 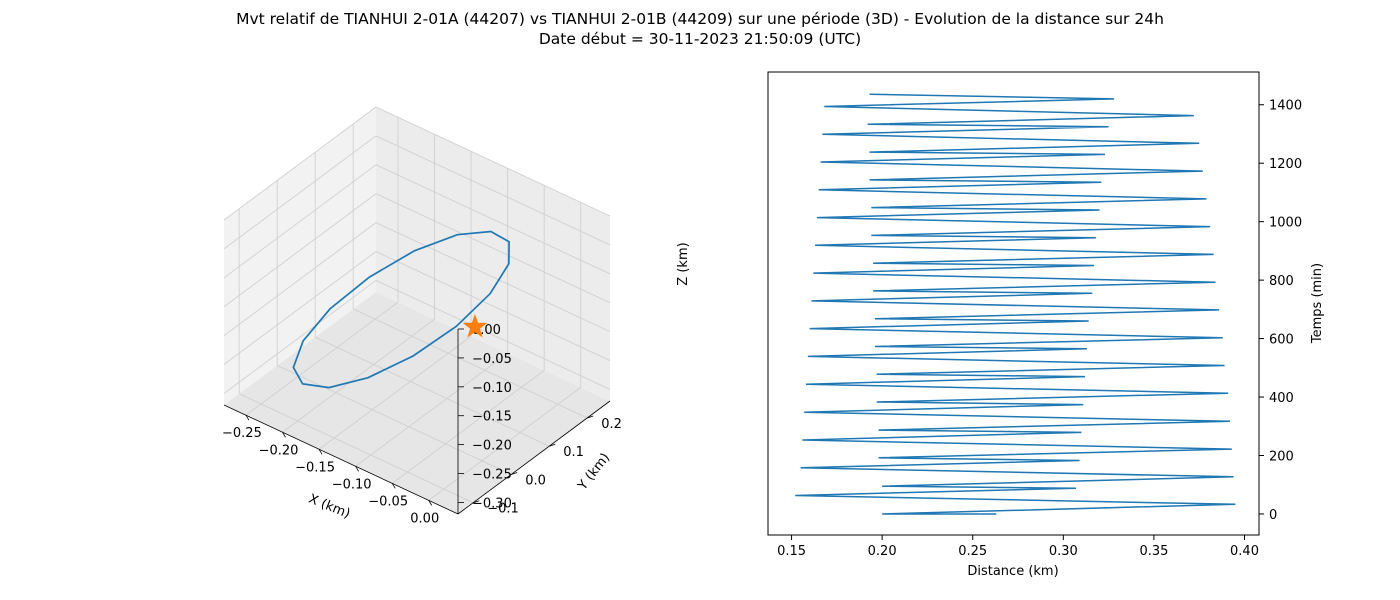 I want to click on y-tick-label: 1000, so click(x=1285, y=223).